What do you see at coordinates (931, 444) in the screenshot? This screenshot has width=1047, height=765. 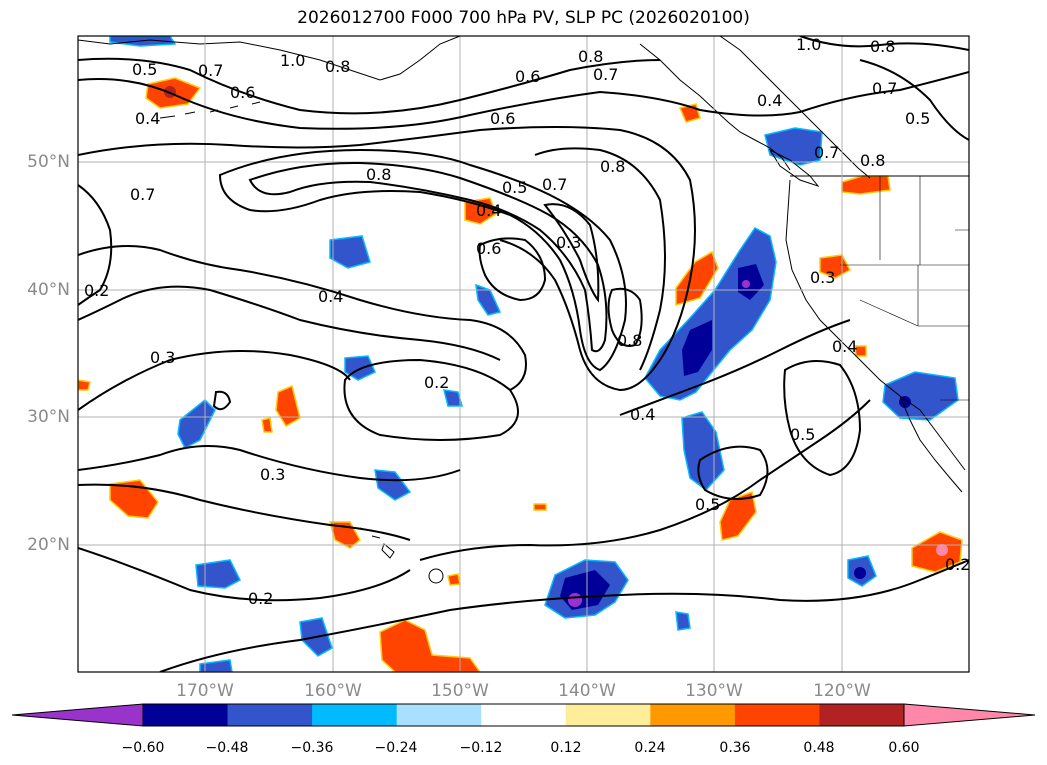 I see `baja-california` at bounding box center [931, 444].